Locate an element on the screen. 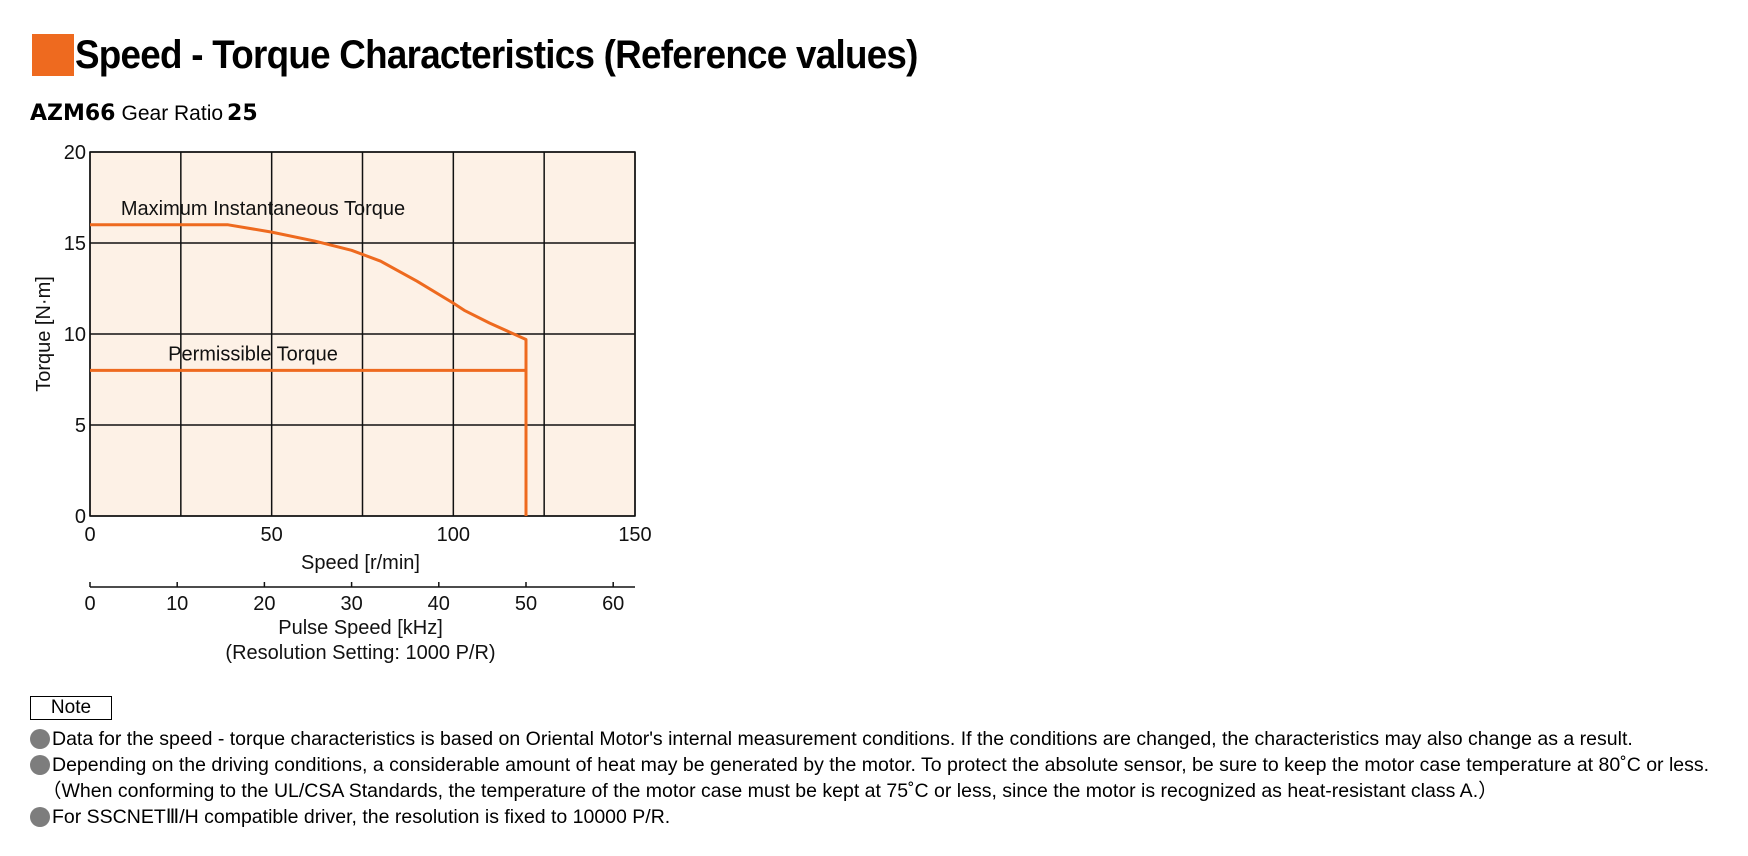 This screenshot has height=856, width=1748. pulse-speed-tick-label: 40 is located at coordinates (439, 604).